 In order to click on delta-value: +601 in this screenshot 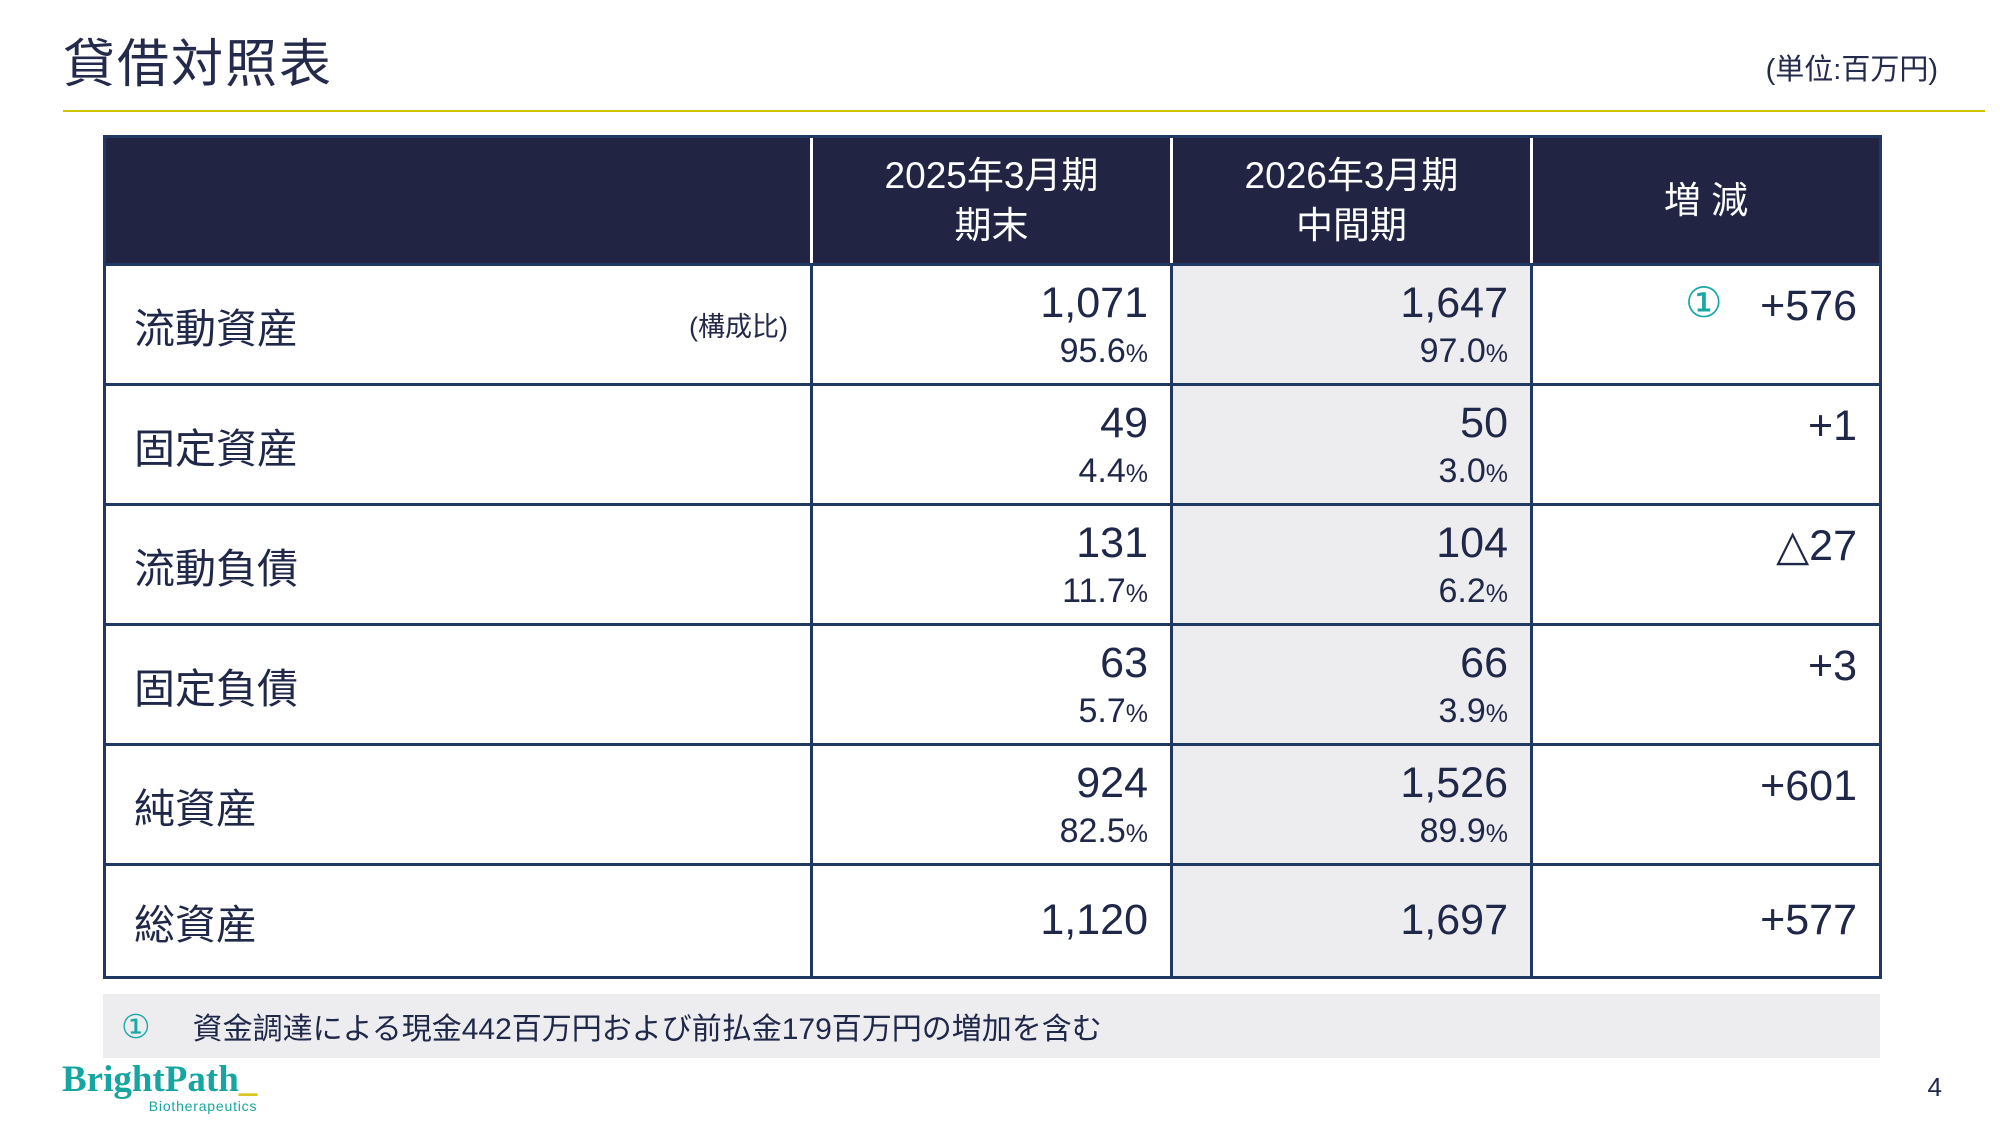, I will do `click(1808, 786)`.